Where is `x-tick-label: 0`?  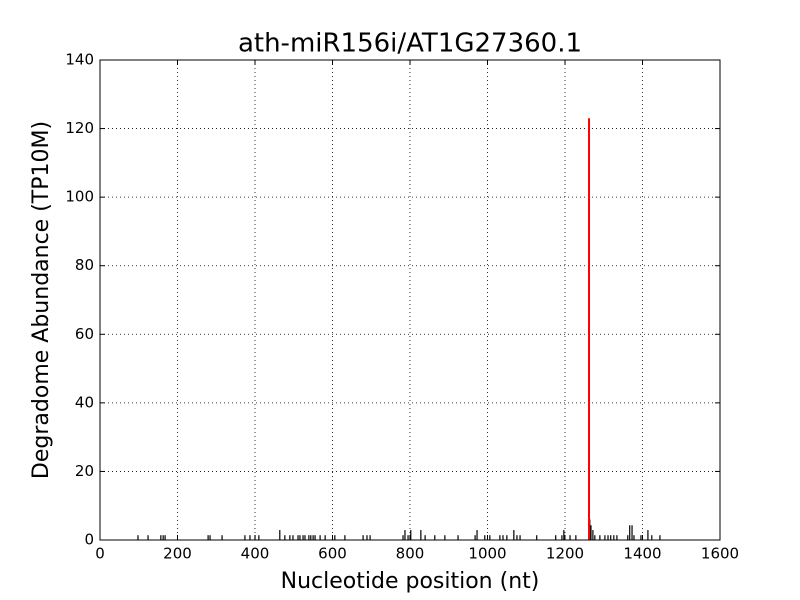
x-tick-label: 0 is located at coordinates (100, 554).